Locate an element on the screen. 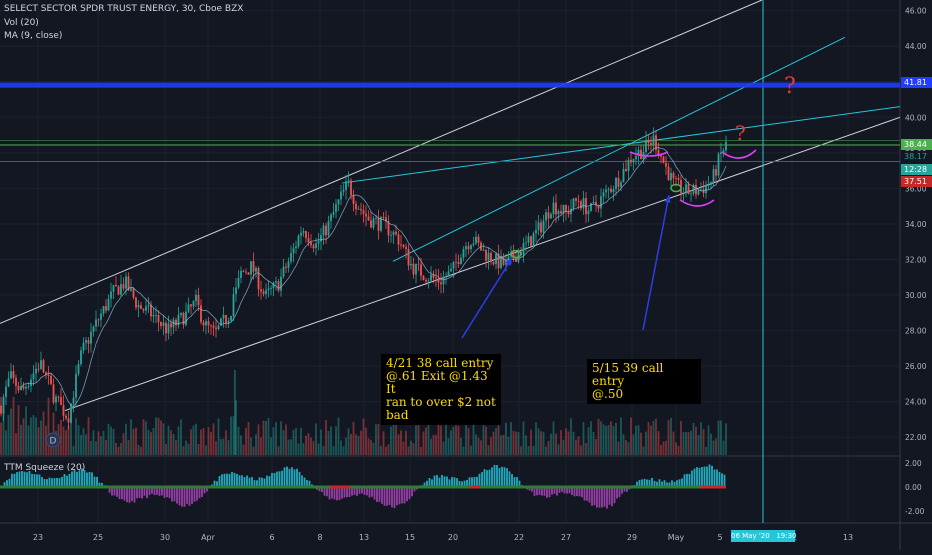 This screenshot has width=932, height=555. time-tick-label: 22 is located at coordinates (519, 537).